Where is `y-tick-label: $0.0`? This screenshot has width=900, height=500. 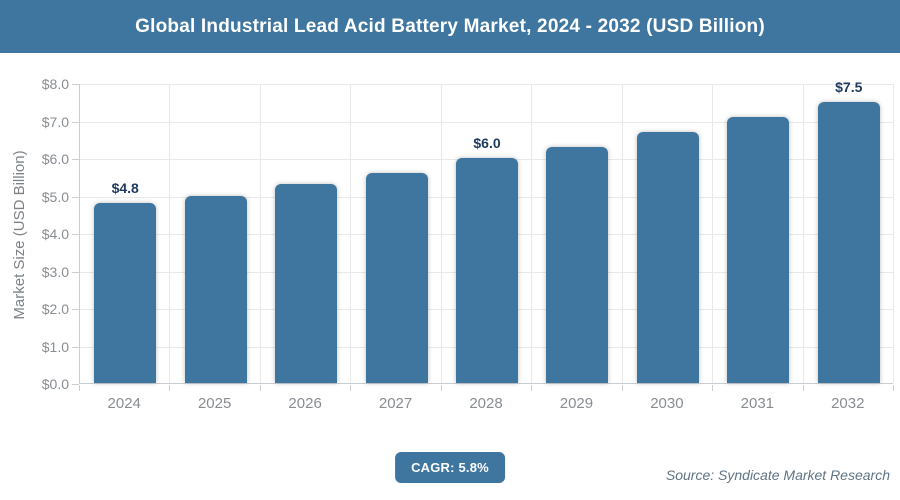
y-tick-label: $0.0 is located at coordinates (55, 384).